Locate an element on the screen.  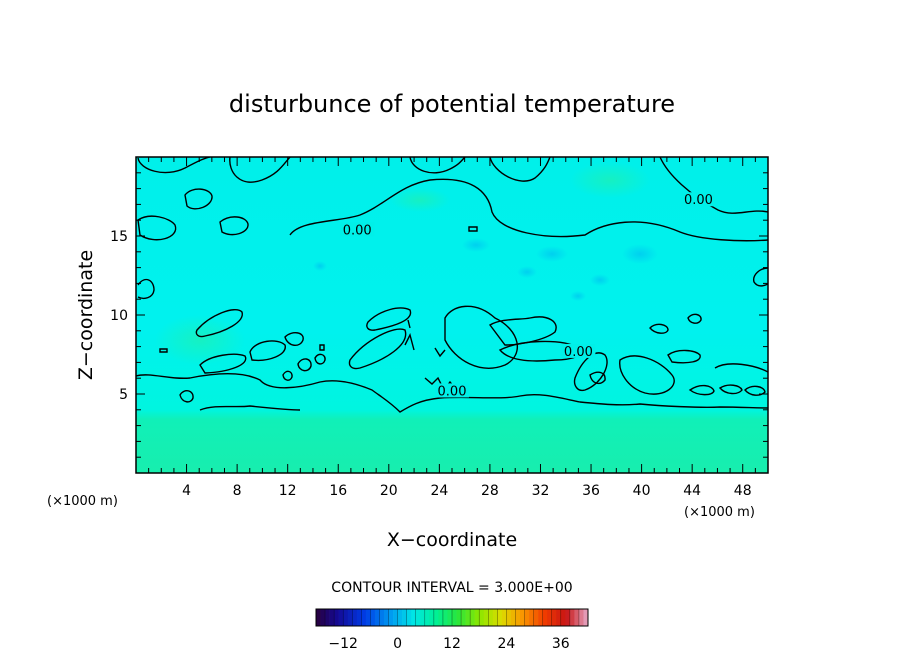
contour-right-loop8 is located at coordinates (730, 389).